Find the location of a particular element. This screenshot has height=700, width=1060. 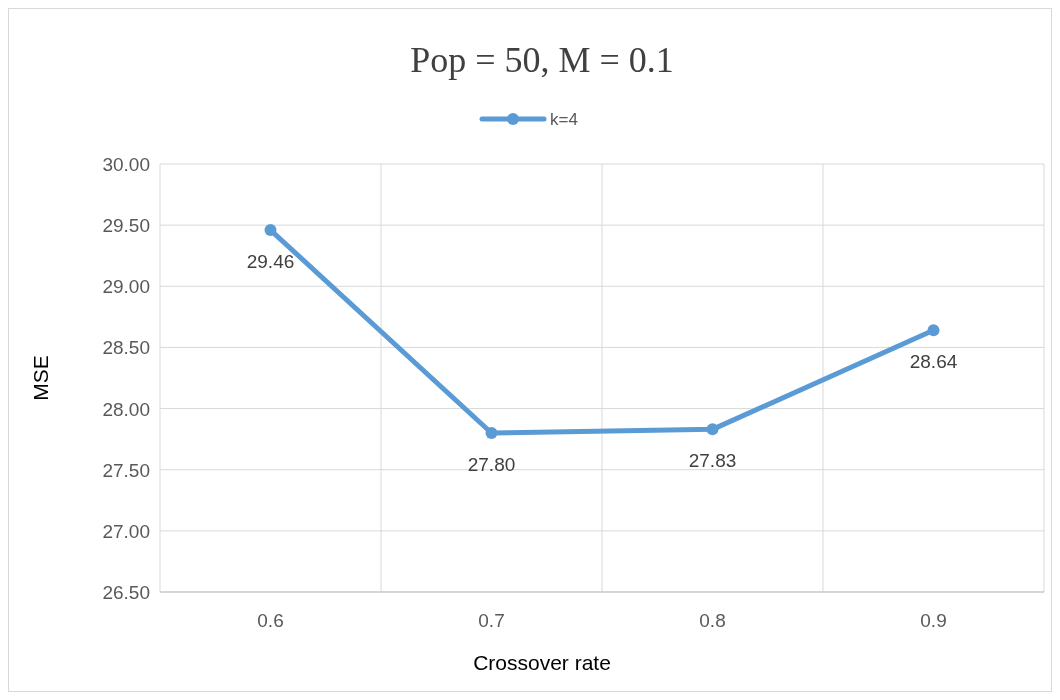

legend-label: k=4 is located at coordinates (564, 119).